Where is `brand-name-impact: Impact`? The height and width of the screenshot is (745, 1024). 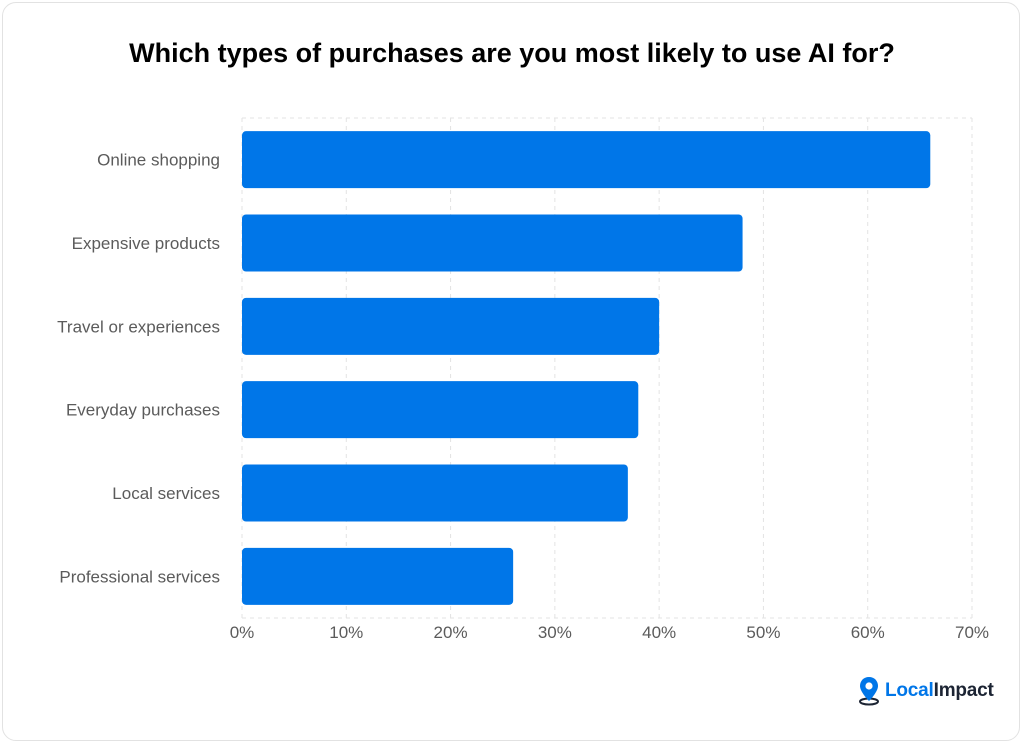
brand-name-impact: Impact is located at coordinates (963, 690).